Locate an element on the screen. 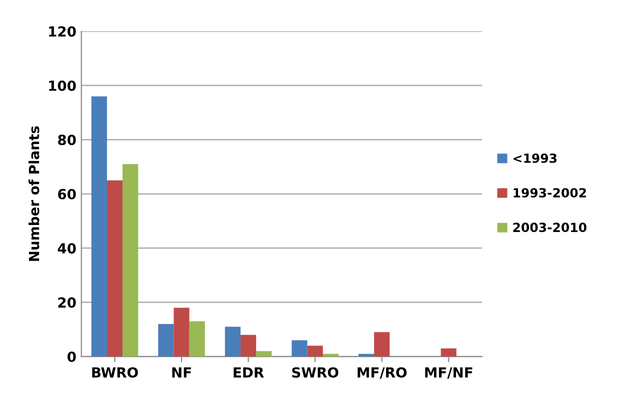 This screenshot has width=626, height=417. x-tick-label: NF is located at coordinates (181, 372).